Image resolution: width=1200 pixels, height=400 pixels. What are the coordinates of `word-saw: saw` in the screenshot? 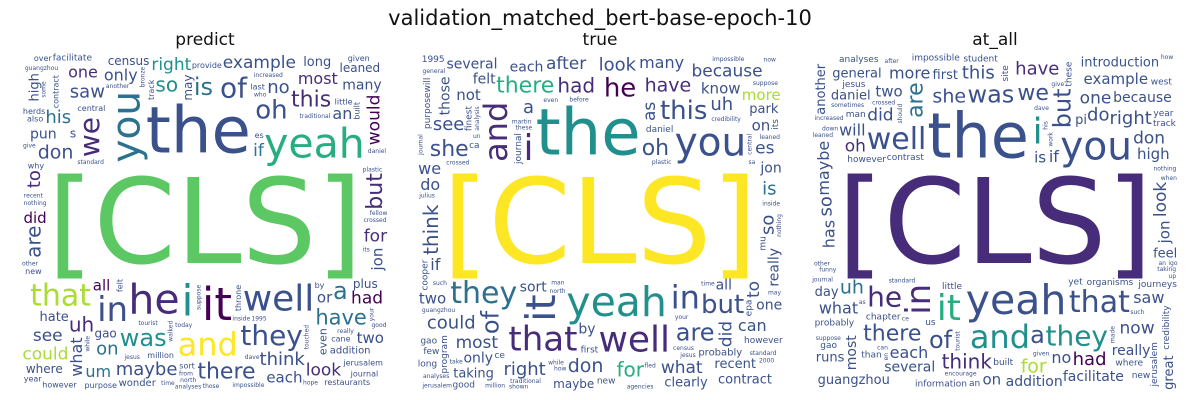 It's located at (1148, 297).